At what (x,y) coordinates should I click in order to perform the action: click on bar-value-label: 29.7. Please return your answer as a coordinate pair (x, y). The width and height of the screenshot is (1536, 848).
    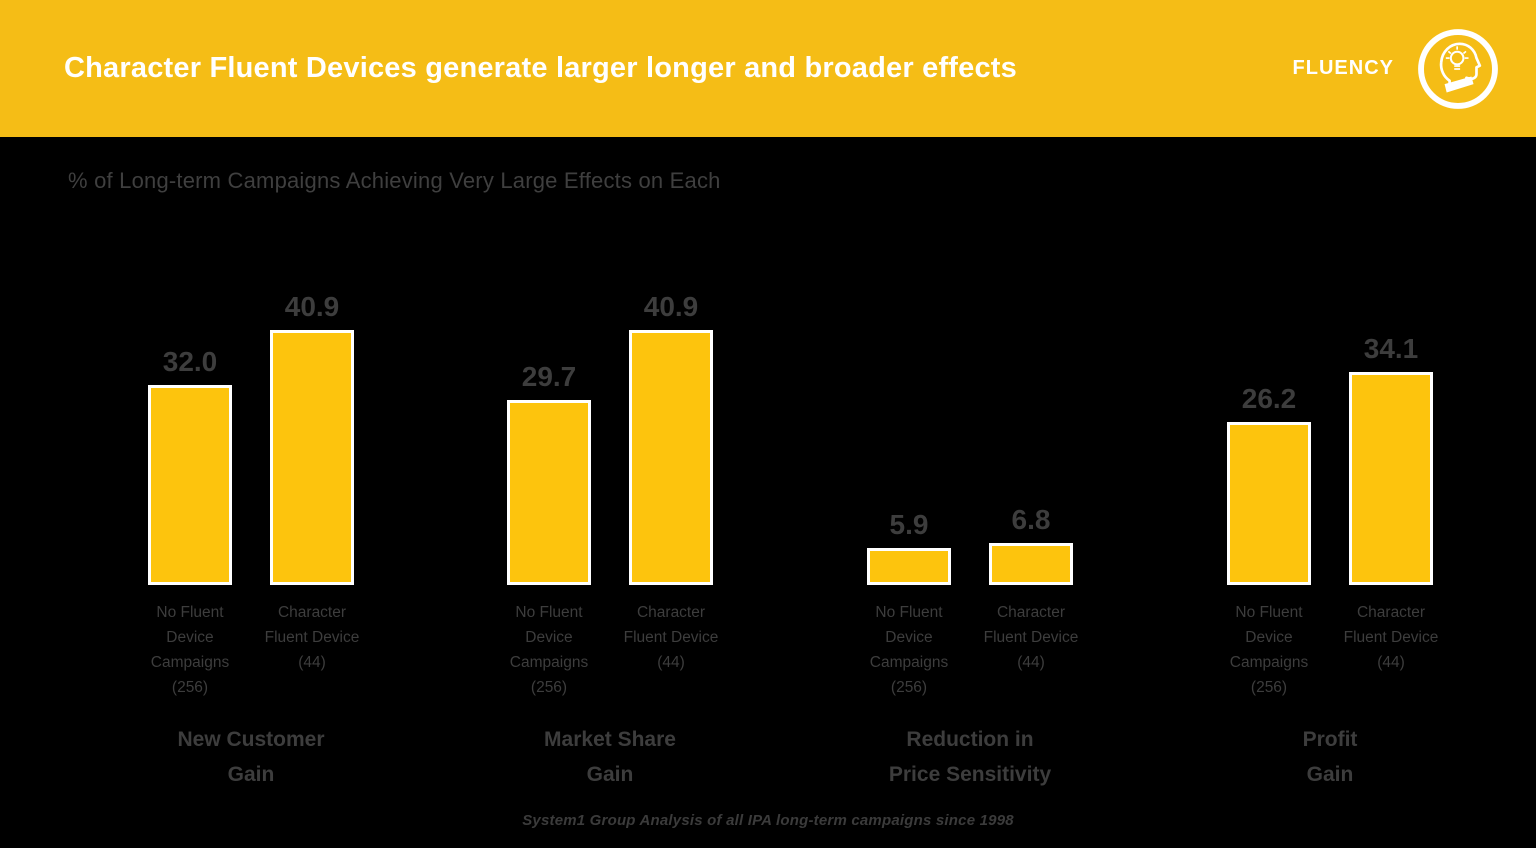
    Looking at the image, I should click on (549, 376).